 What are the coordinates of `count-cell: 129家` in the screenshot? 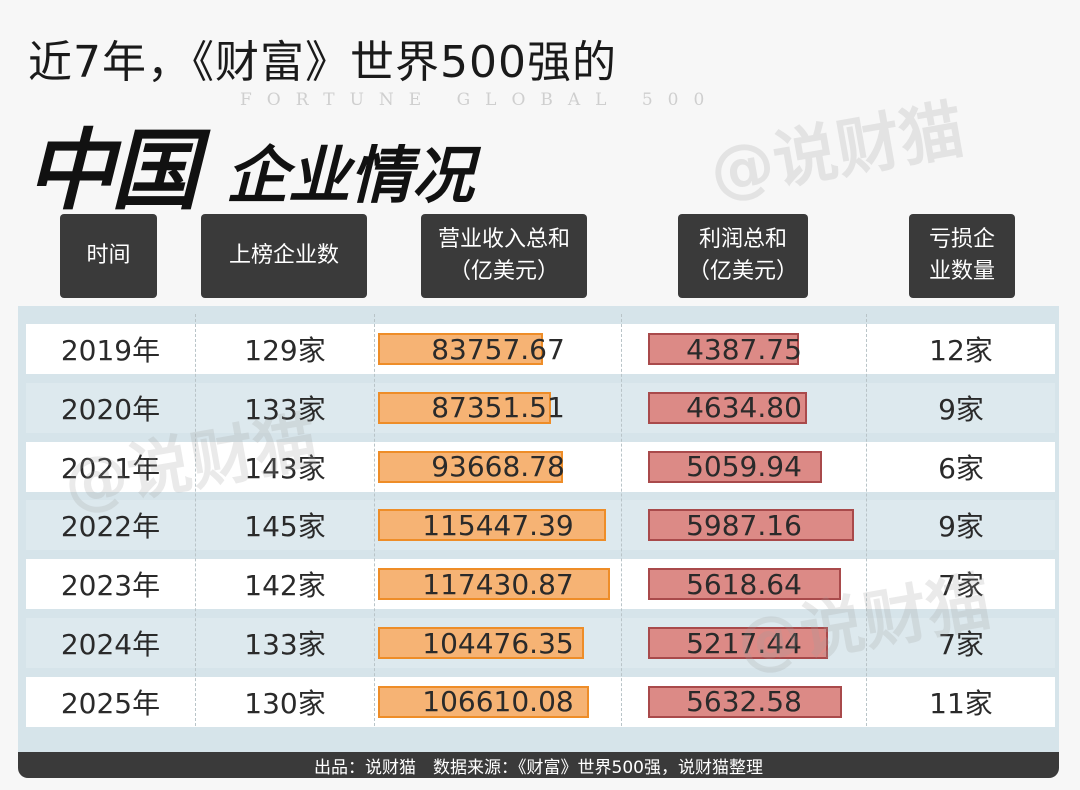 It's located at (285, 350).